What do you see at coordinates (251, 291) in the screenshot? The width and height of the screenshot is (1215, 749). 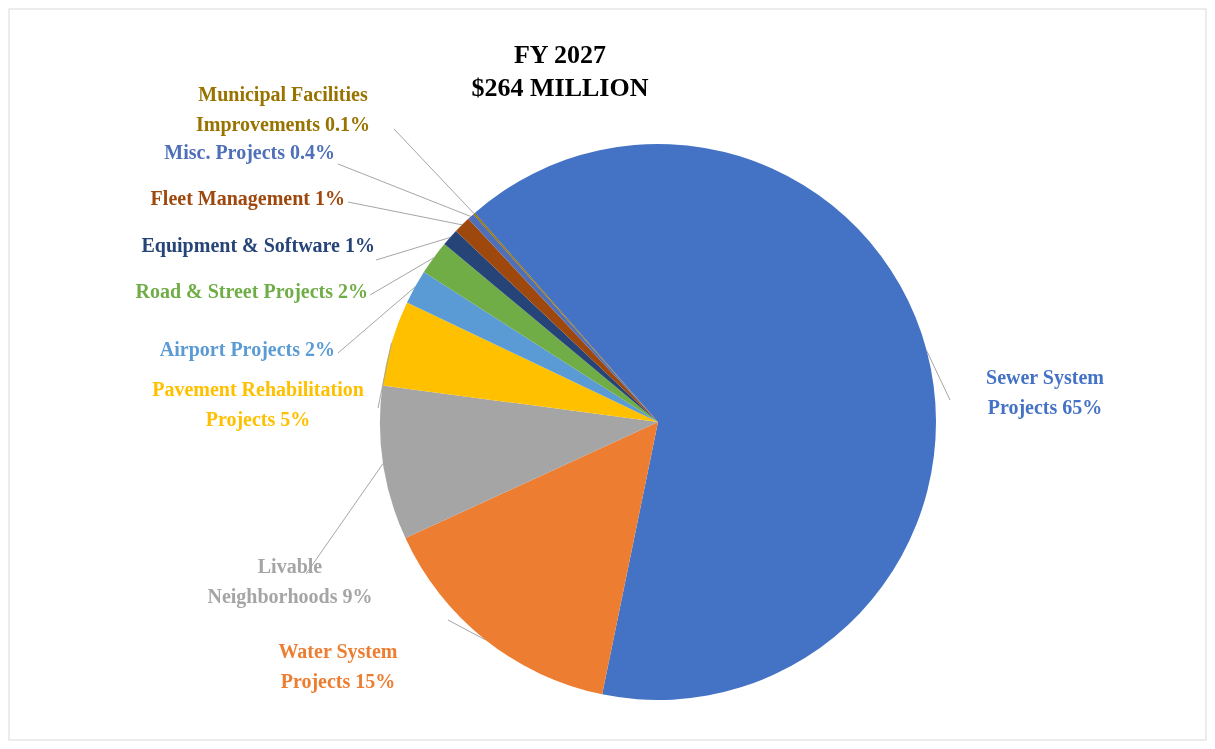 I see `slice-label: Road & Street Projects 2%` at bounding box center [251, 291].